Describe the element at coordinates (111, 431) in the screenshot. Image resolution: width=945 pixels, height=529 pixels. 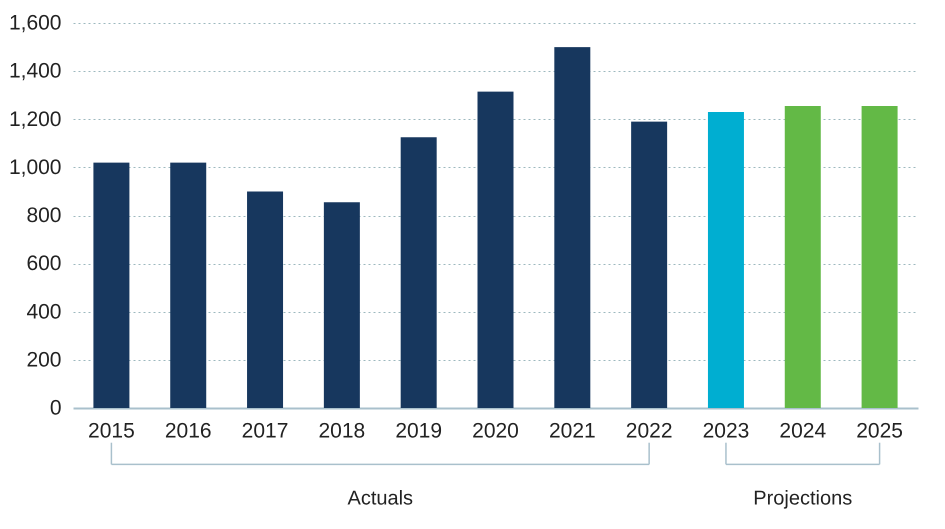
I see `x-tick-label: 2015` at that location.